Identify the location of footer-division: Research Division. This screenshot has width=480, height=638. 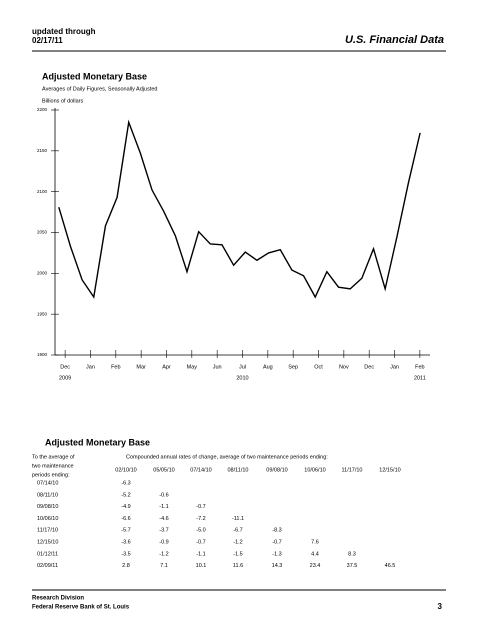
(58, 599).